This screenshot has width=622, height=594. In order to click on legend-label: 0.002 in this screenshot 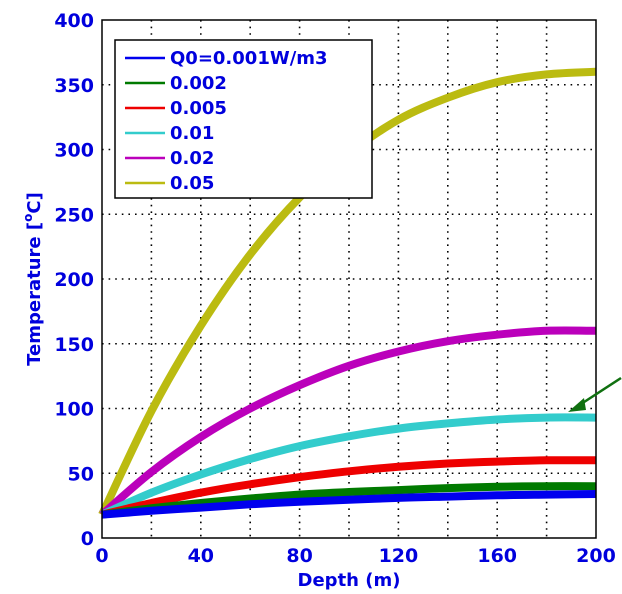, I will do `click(198, 83)`.